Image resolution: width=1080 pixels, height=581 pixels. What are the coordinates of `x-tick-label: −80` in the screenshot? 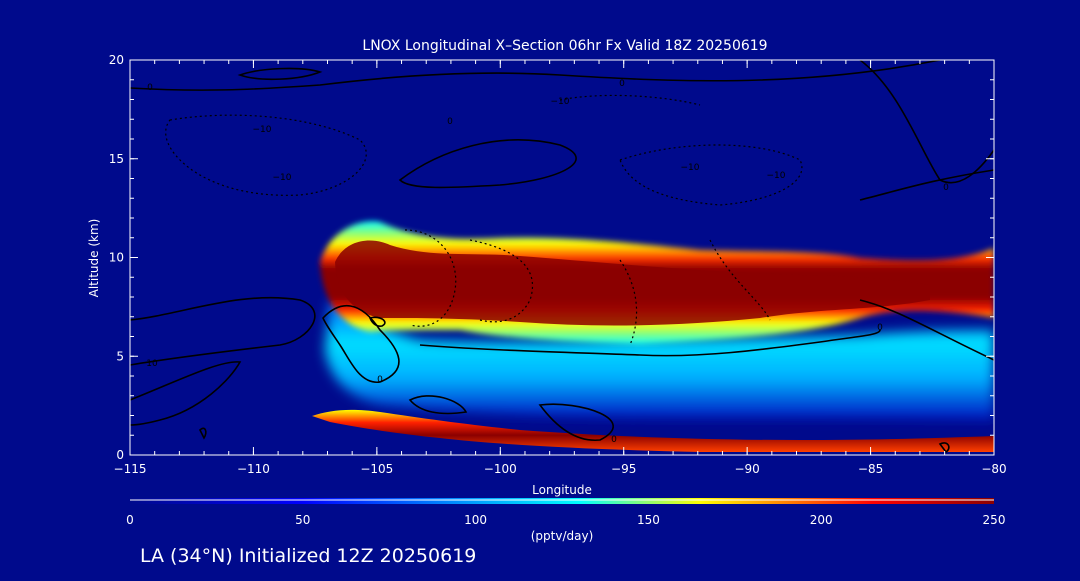 It's located at (993, 469).